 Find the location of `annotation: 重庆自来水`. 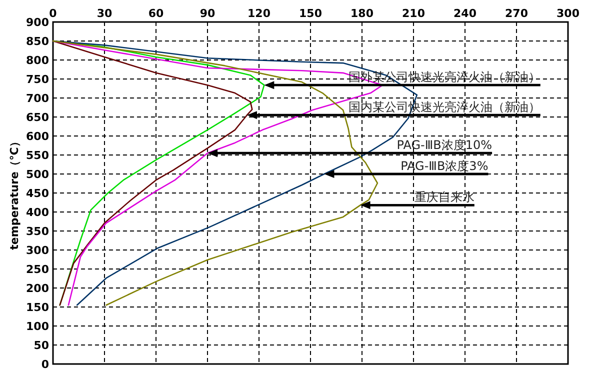

annotation: 重庆自来水 is located at coordinates (444, 197).